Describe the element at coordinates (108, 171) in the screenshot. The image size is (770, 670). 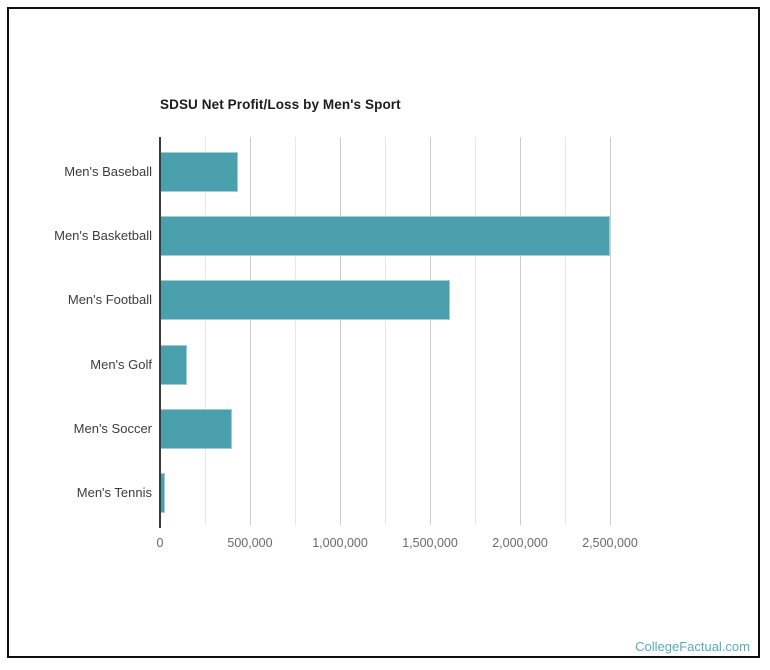
I see `category-label-men-s-baseball: Men's Baseball` at that location.